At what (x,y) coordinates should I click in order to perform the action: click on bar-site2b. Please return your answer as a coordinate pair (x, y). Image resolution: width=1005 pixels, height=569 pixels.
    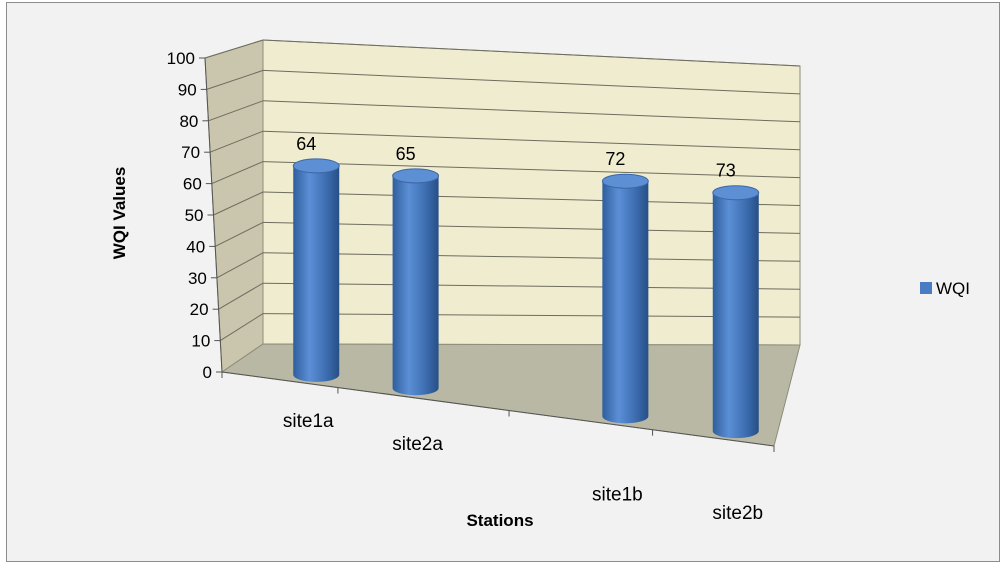
    Looking at the image, I should click on (736, 312).